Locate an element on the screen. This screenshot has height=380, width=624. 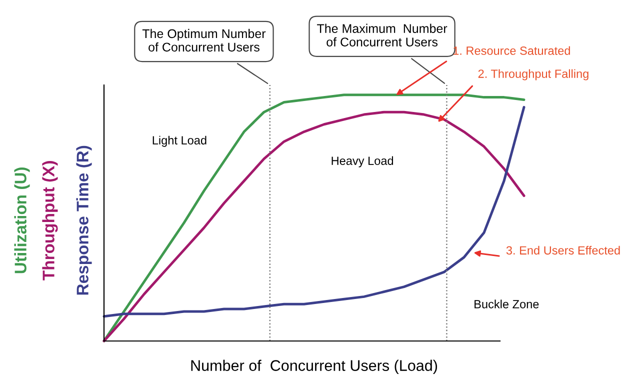
text: 2. Throughput Falling is located at coordinates (533, 74).